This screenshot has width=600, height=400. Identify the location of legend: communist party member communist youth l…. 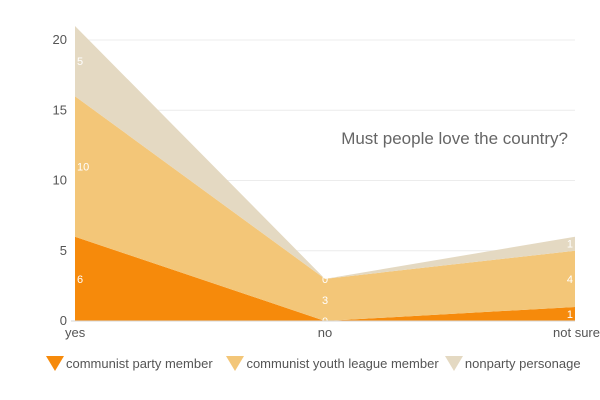
(323, 365).